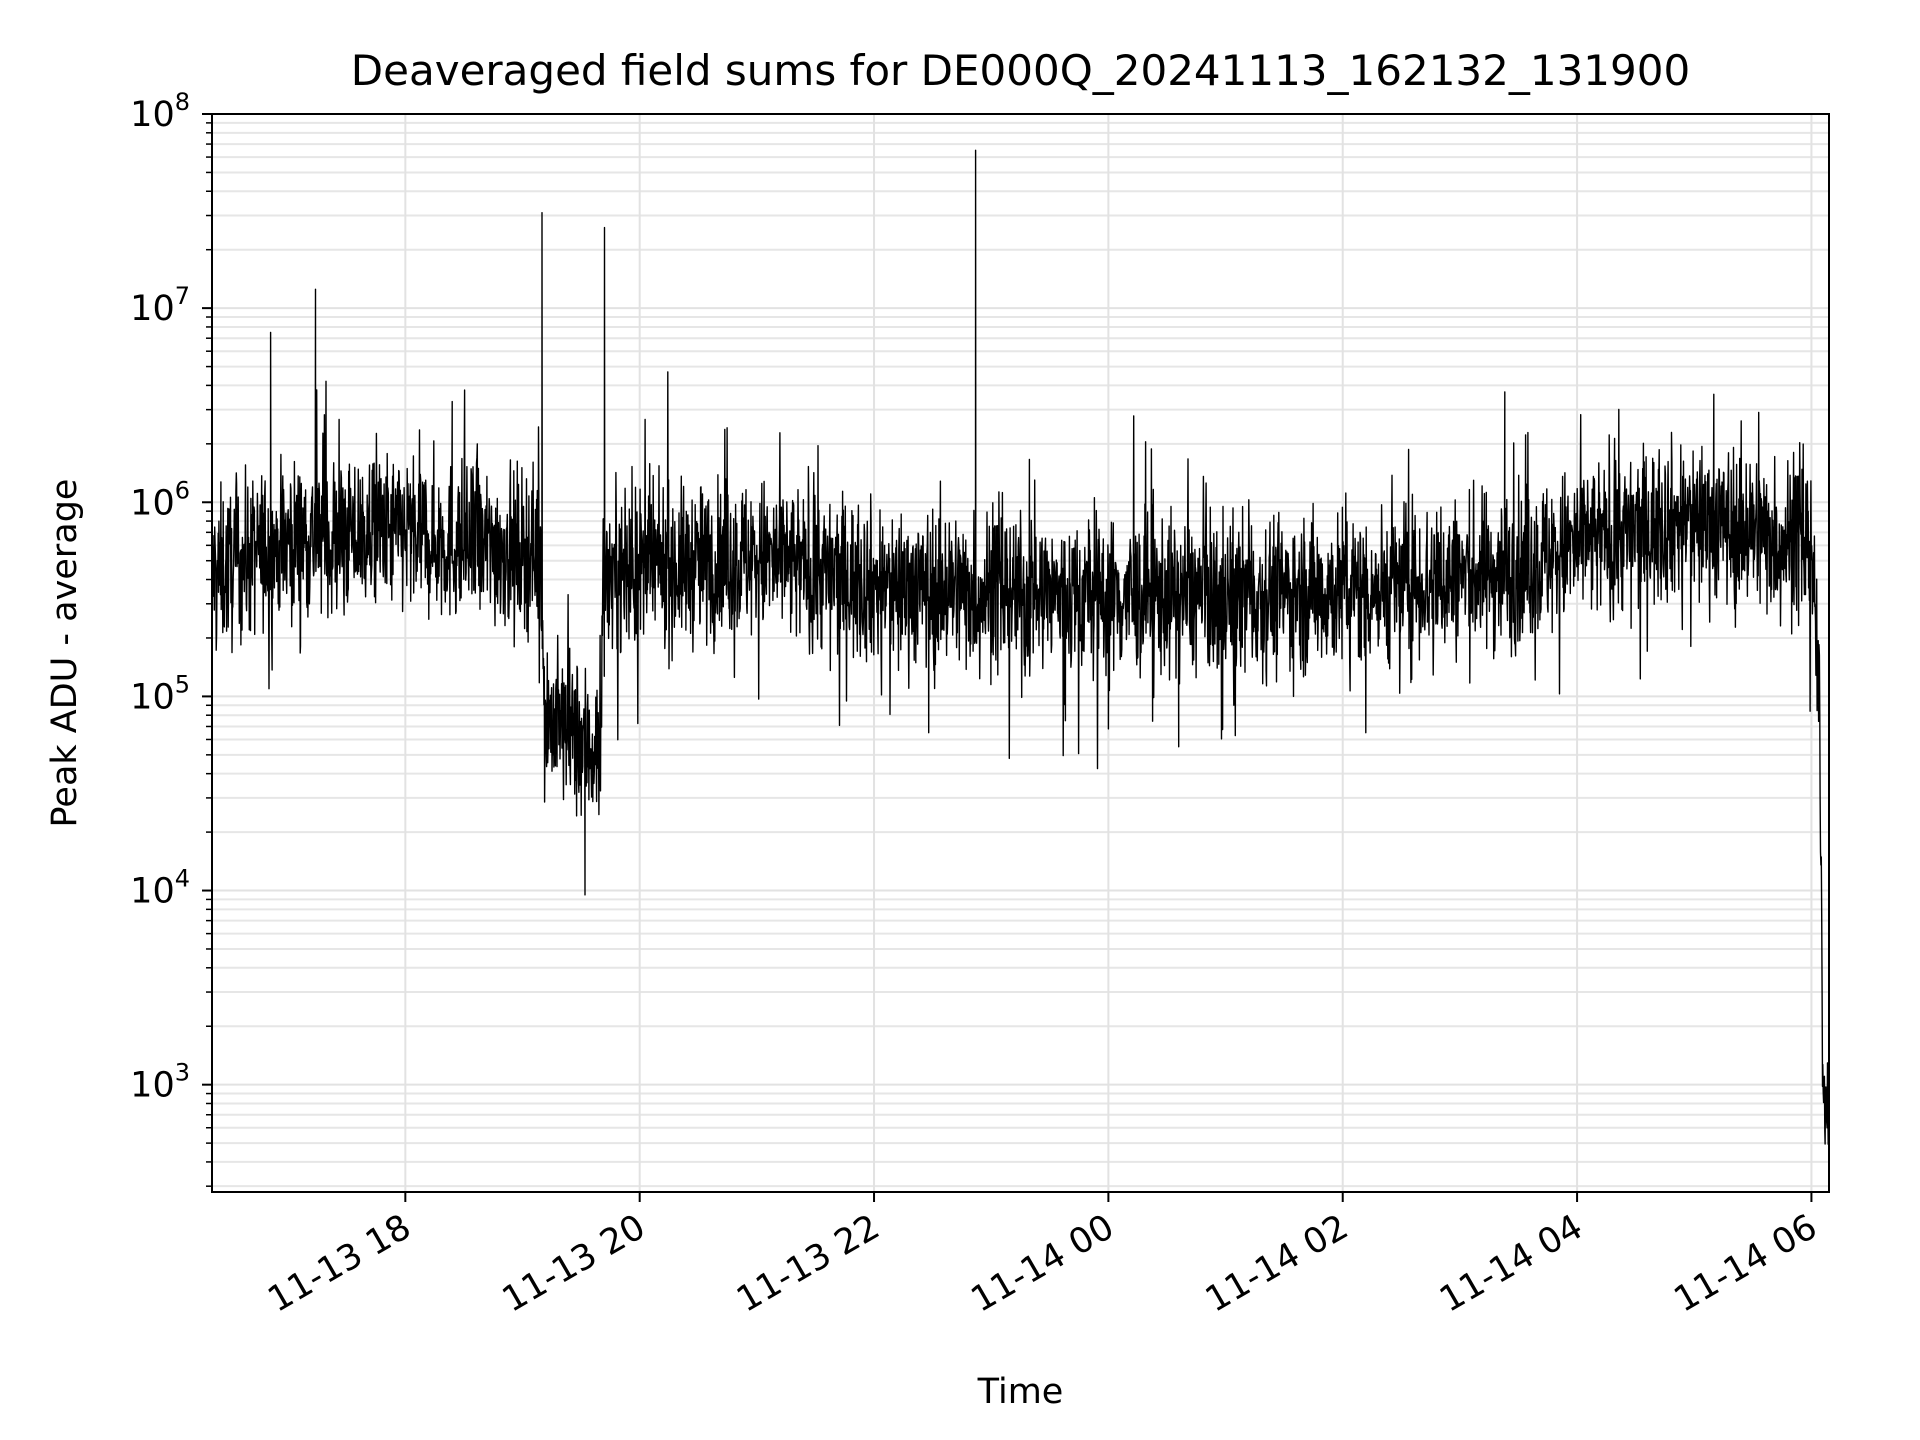  I want to click on y-tick-label: 10⁴, so click(160, 888).